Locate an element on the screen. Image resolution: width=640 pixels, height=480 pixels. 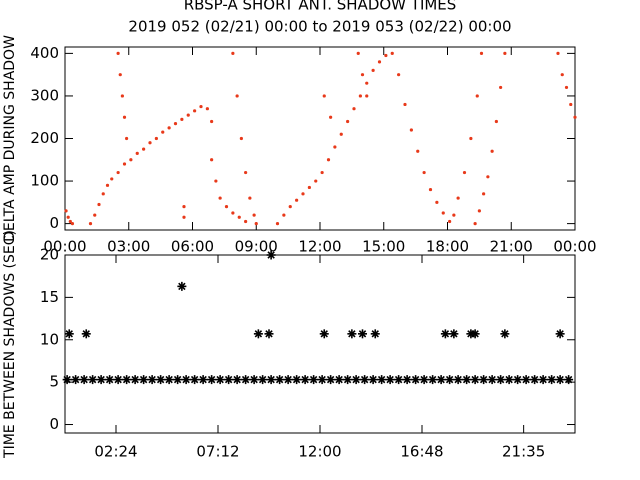
y-tick-label: 20 is located at coordinates (49, 255).